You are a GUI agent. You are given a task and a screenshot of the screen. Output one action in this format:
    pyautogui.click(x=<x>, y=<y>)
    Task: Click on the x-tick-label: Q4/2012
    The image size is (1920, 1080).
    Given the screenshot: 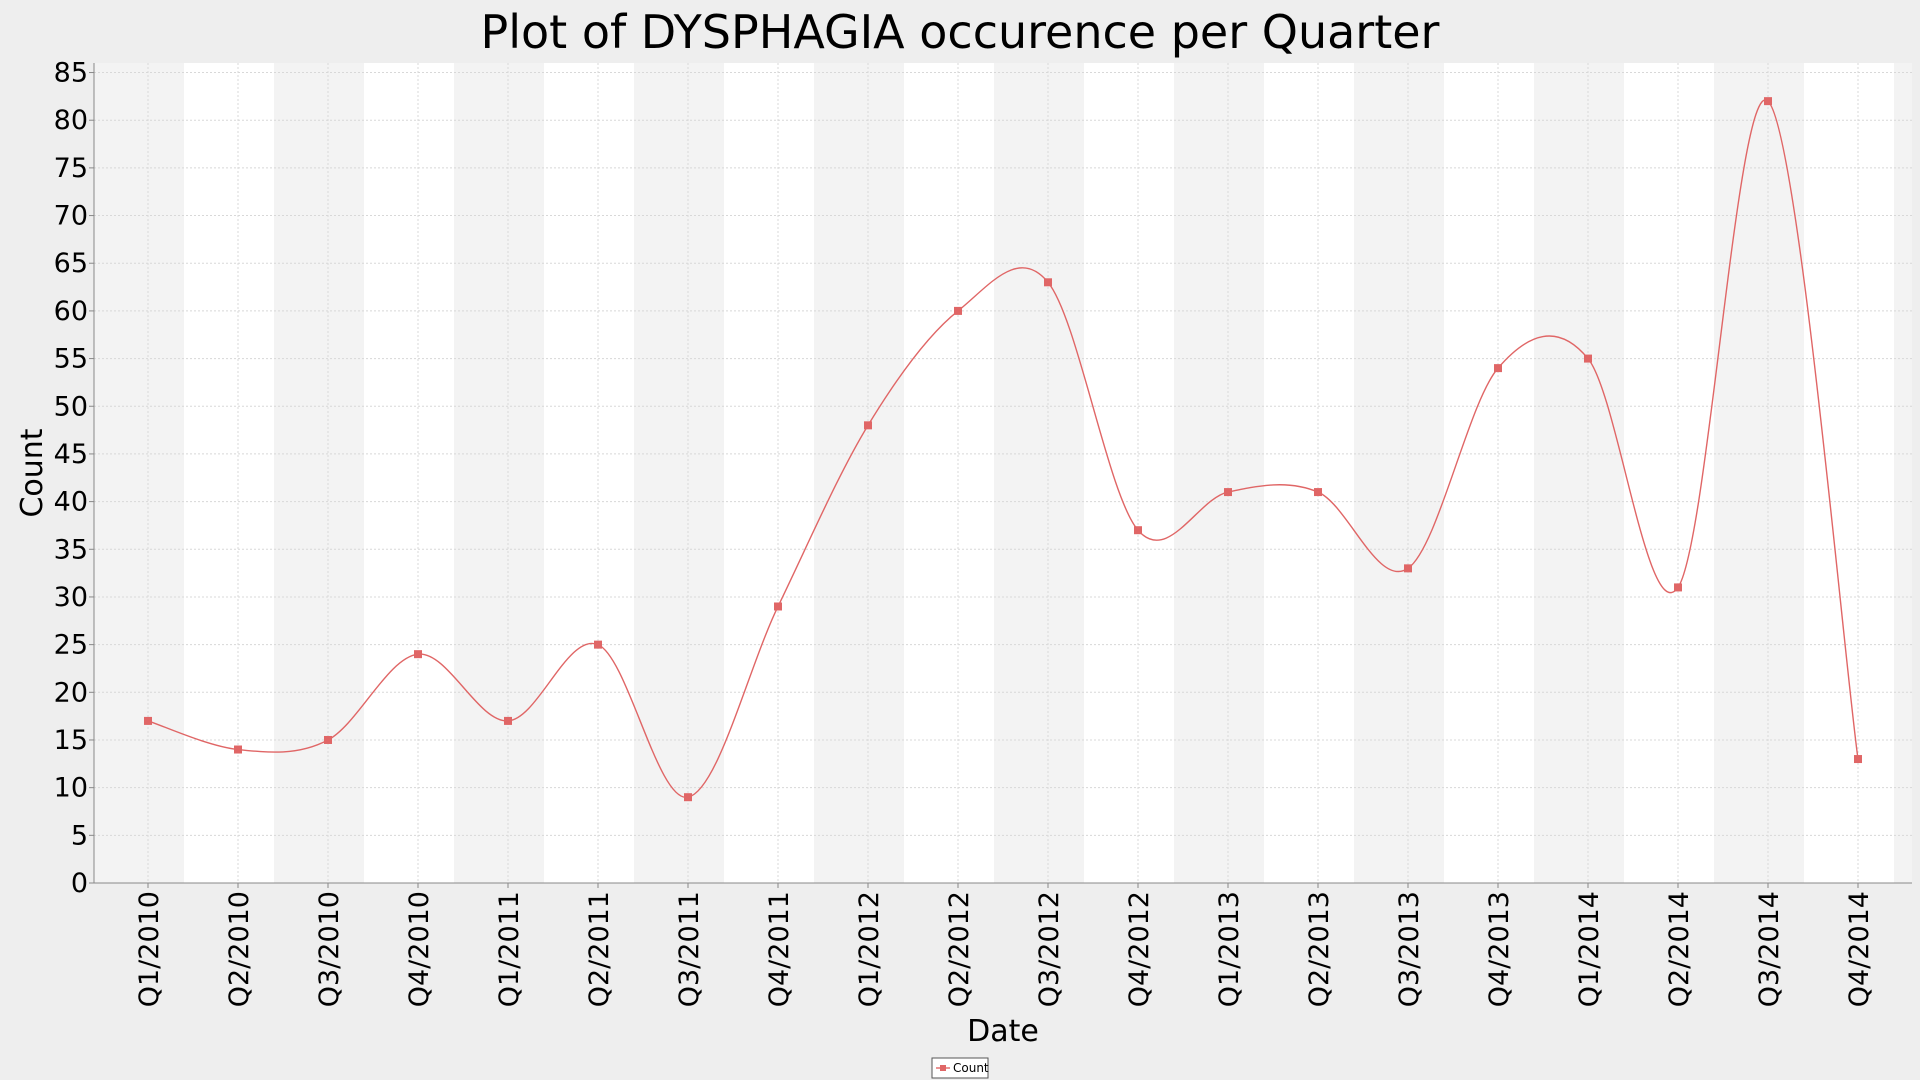 What is the action you would take?
    pyautogui.click(x=1139, y=949)
    